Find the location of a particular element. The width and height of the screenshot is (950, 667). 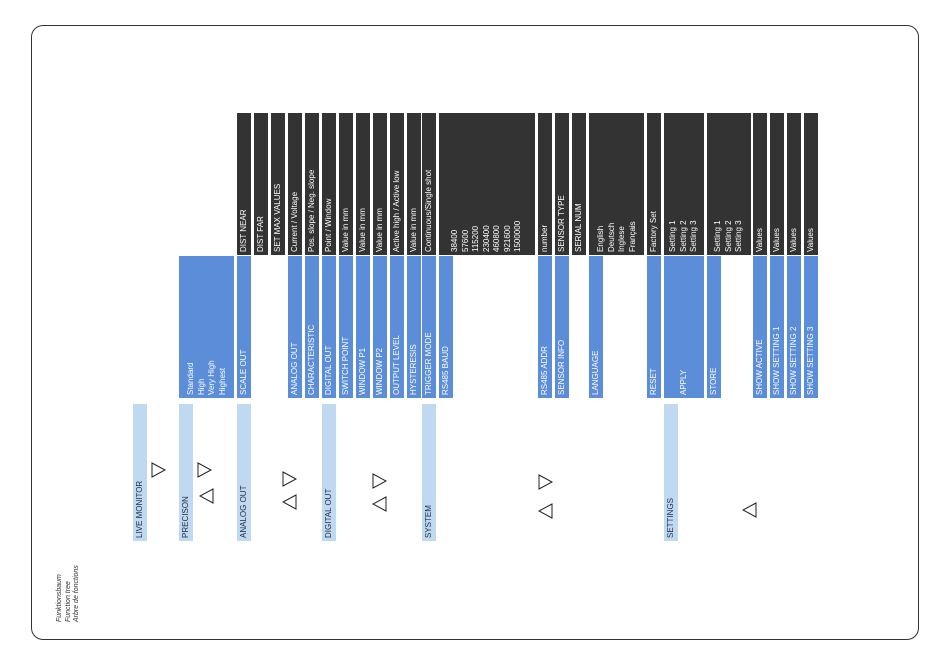

level2-label: ANALOG OUT is located at coordinates (295, 369).